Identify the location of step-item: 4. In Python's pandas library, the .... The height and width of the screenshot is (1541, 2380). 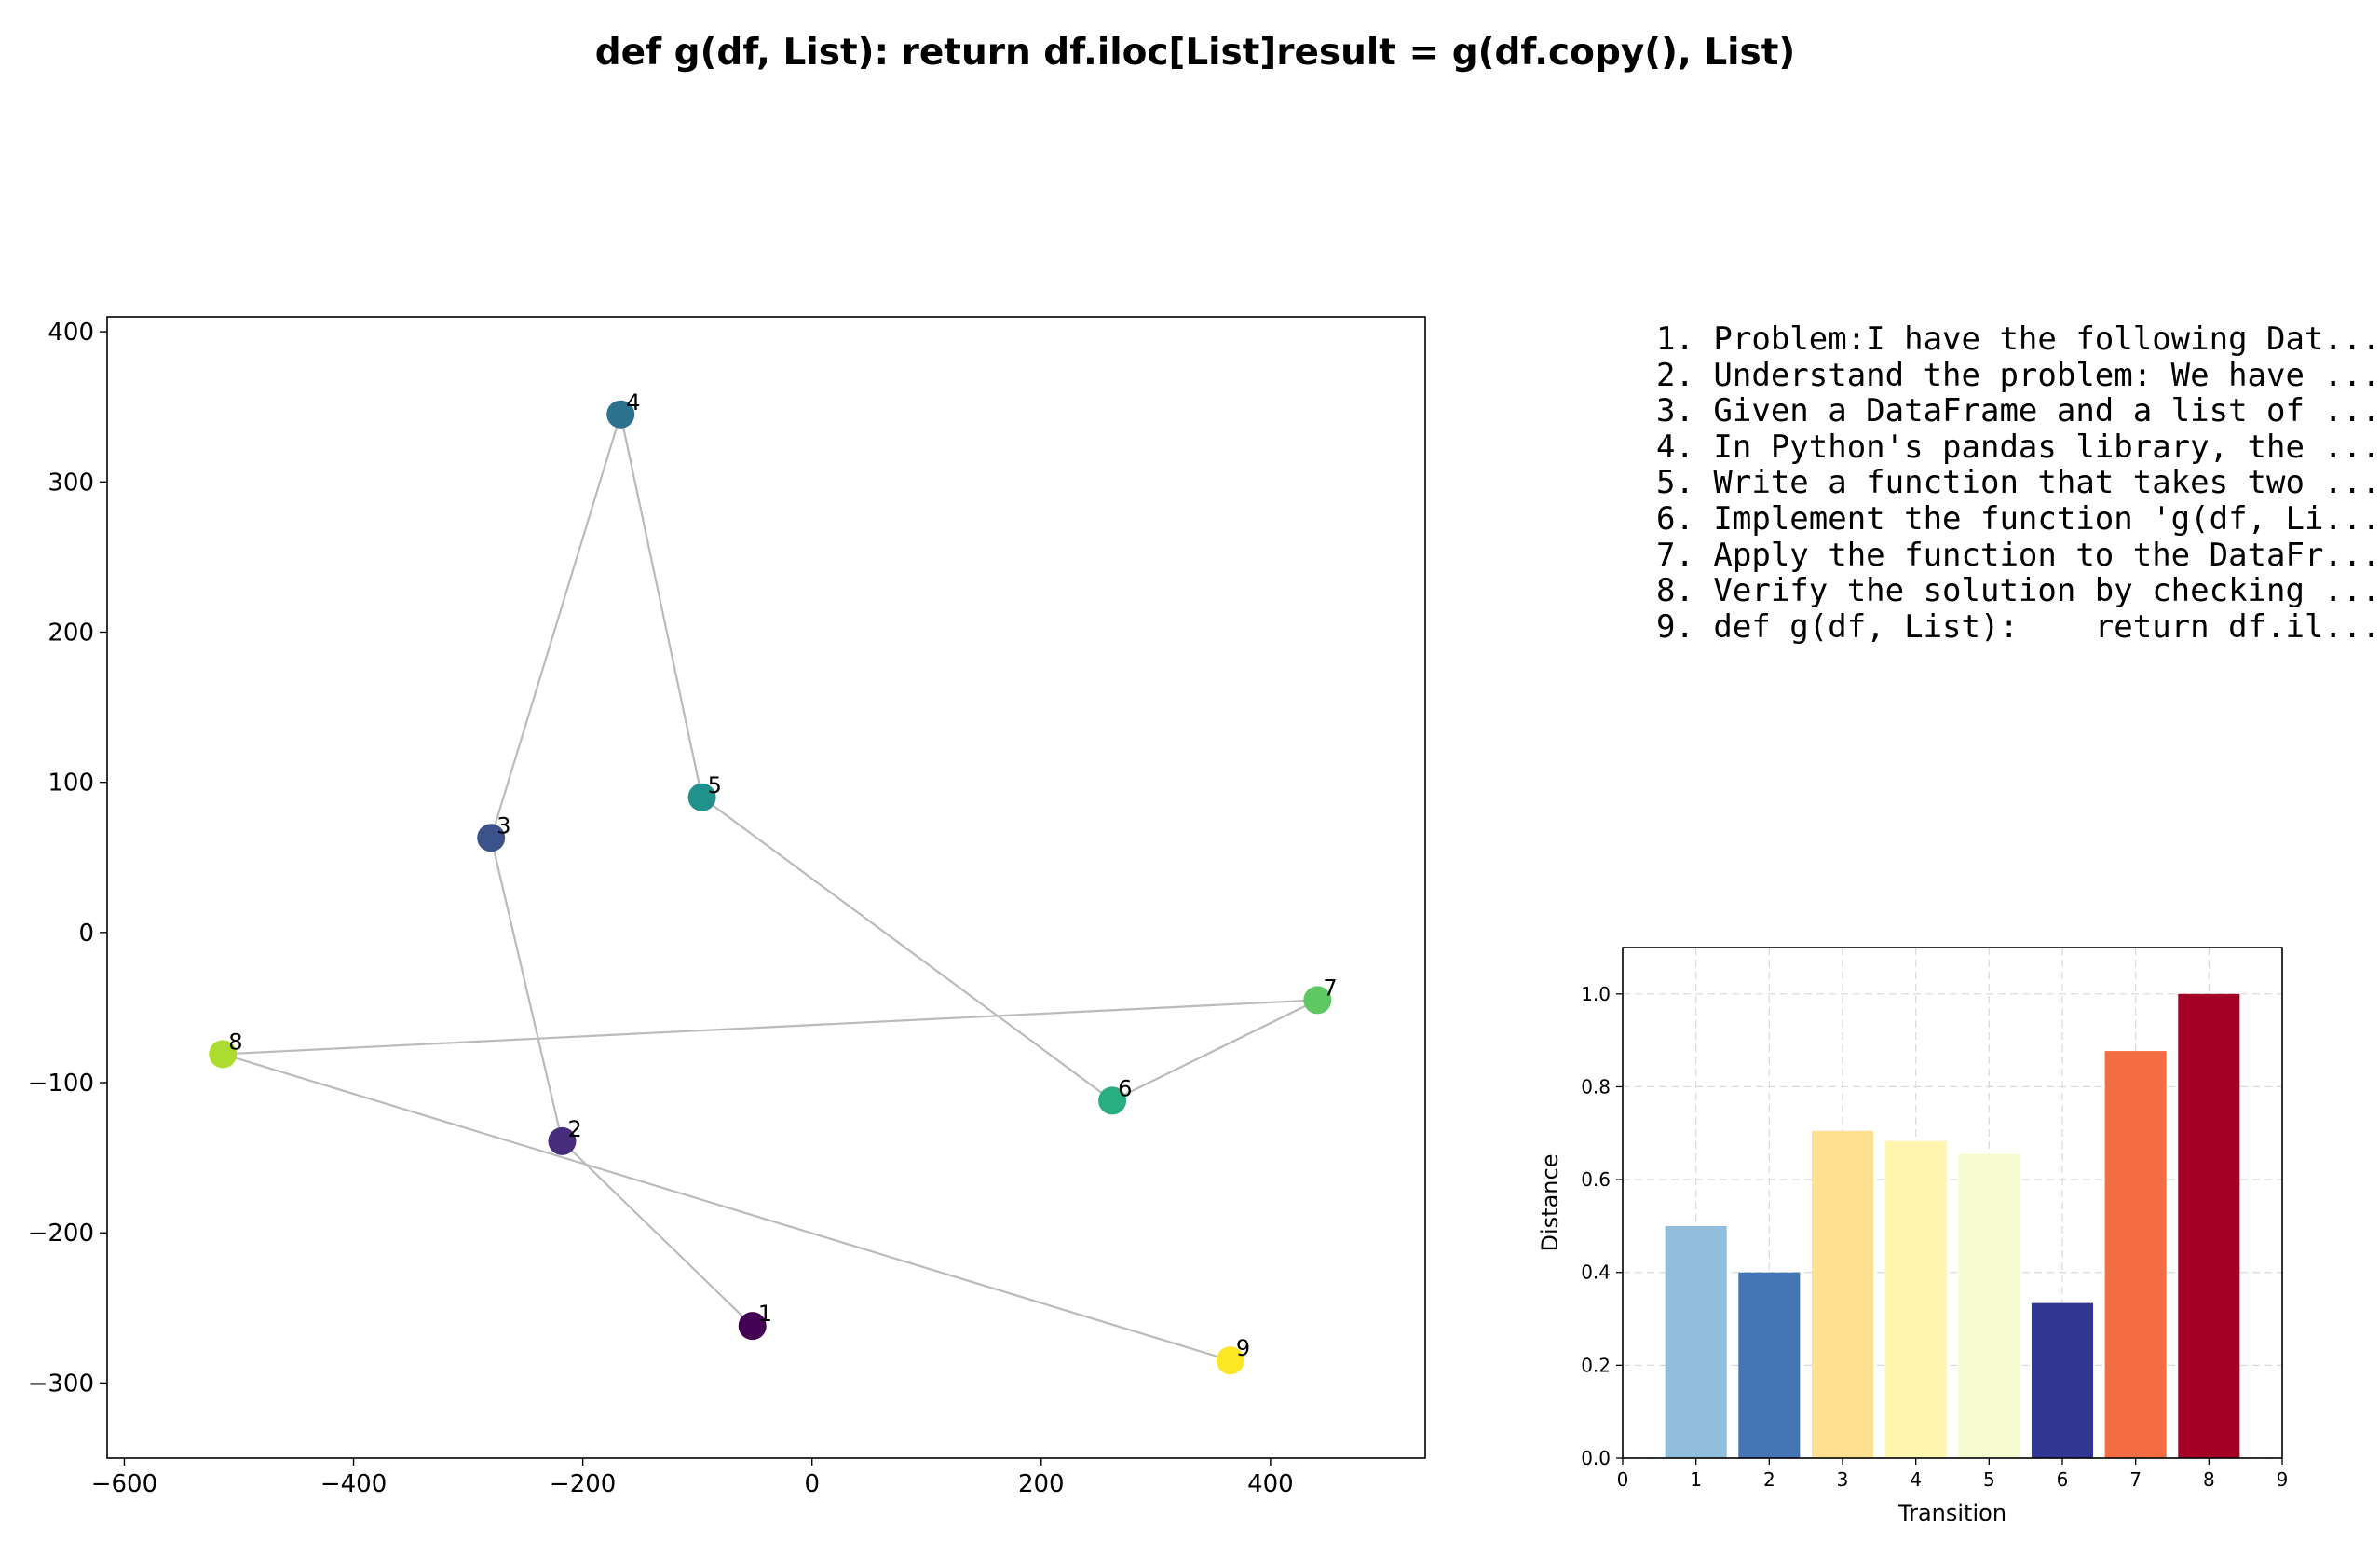
(2018, 447).